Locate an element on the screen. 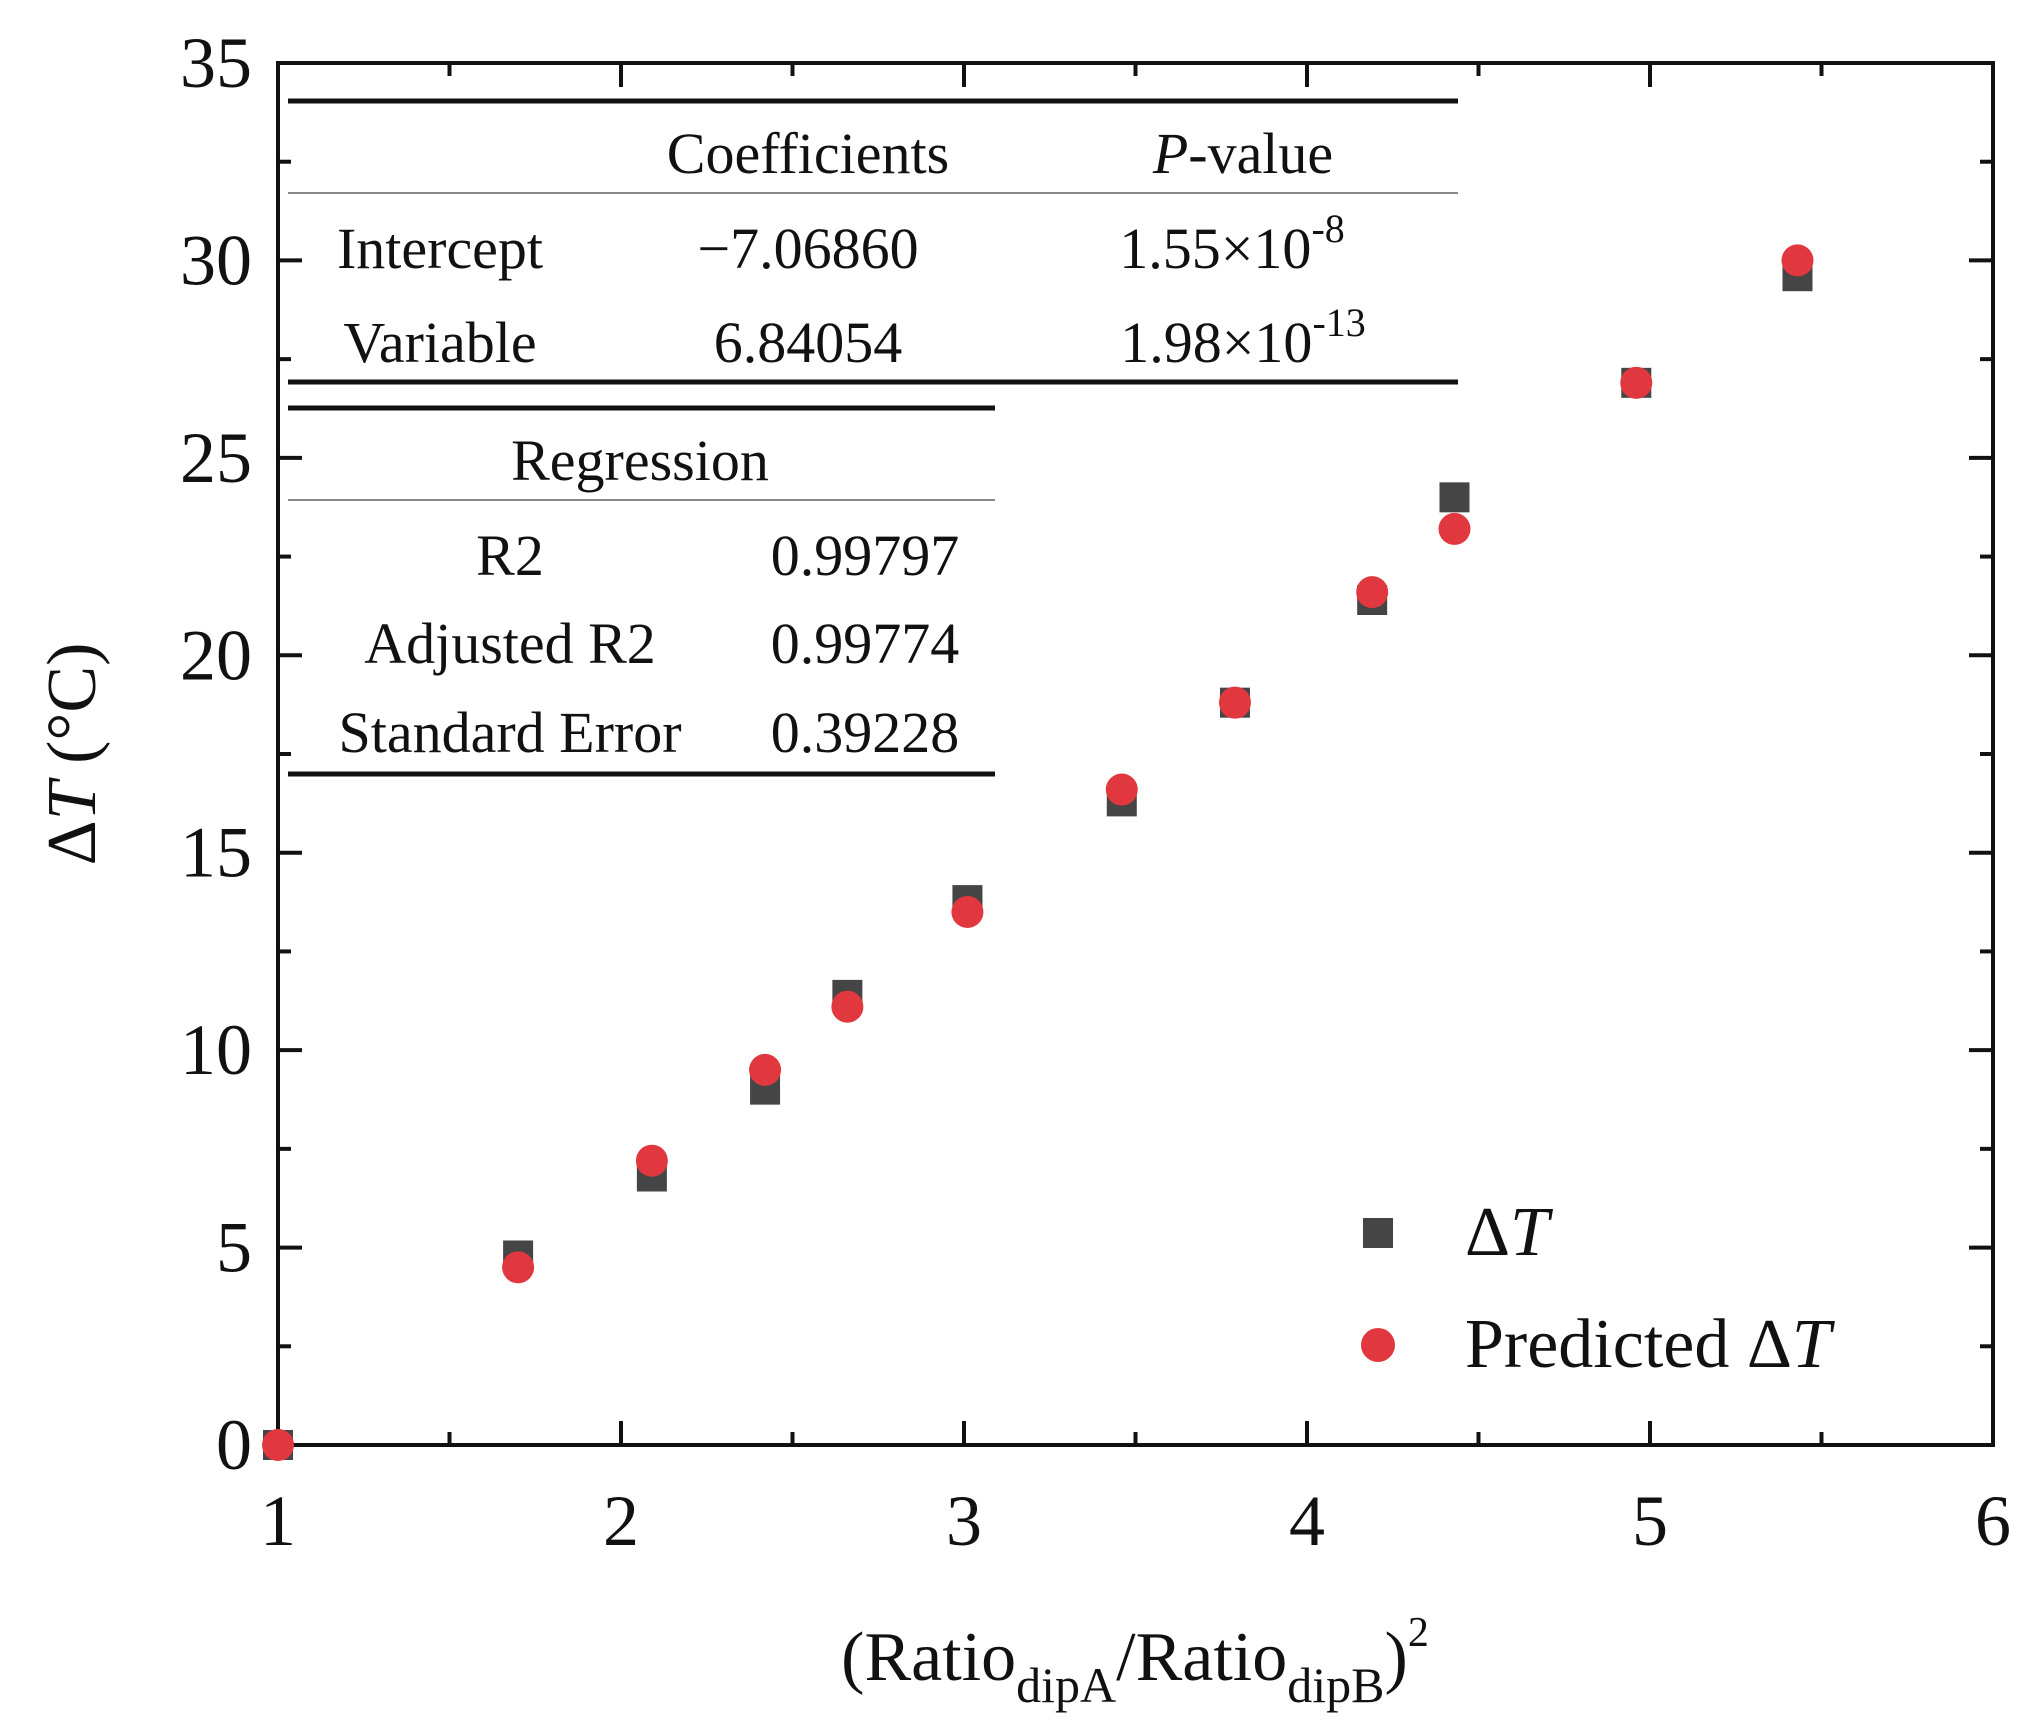 The height and width of the screenshot is (1730, 2035). y-tick-label: 15 is located at coordinates (216, 853).